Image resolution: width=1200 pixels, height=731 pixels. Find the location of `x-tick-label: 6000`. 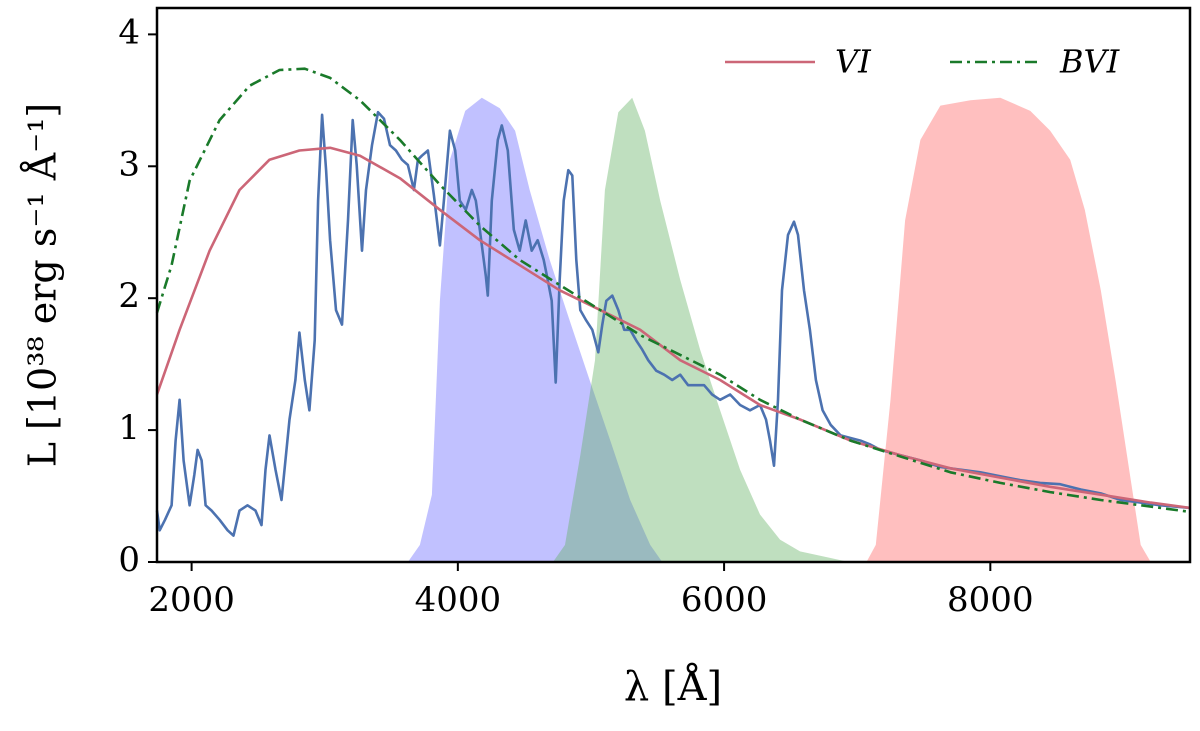

x-tick-label: 6000 is located at coordinates (724, 600).